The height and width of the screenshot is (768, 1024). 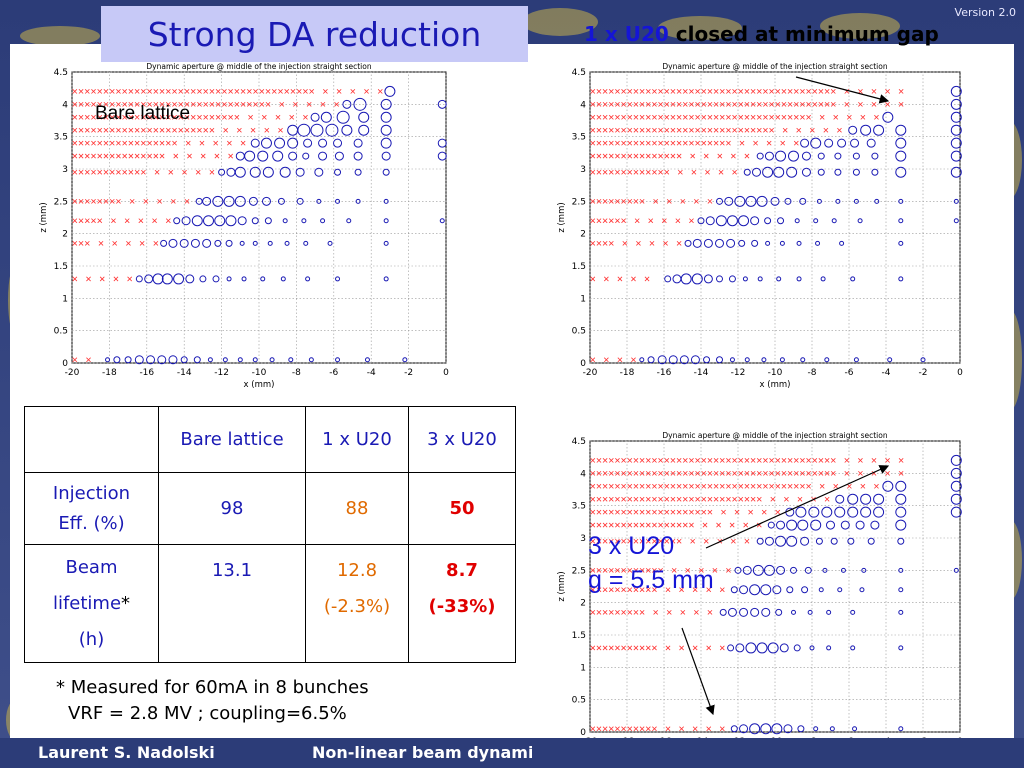 I want to click on row-label-lifetime-star: *, so click(x=126, y=603).